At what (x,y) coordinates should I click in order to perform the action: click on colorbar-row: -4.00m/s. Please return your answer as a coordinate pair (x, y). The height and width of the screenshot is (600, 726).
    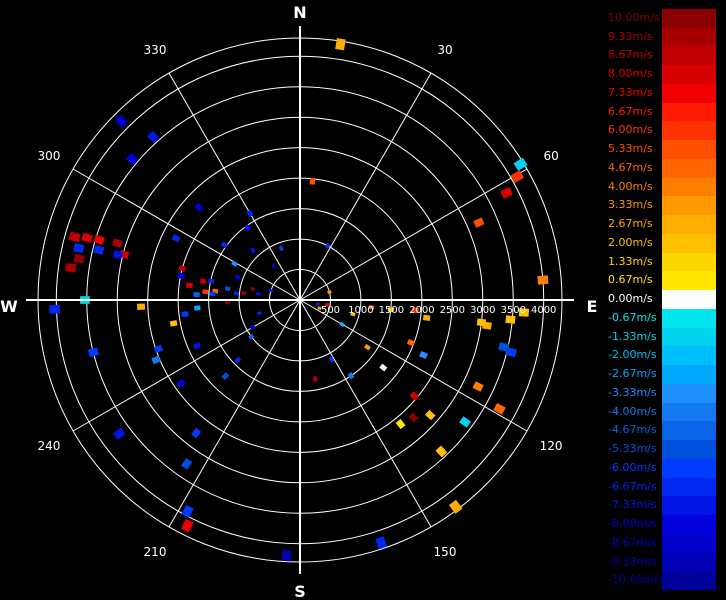
    Looking at the image, I should click on (661, 412).